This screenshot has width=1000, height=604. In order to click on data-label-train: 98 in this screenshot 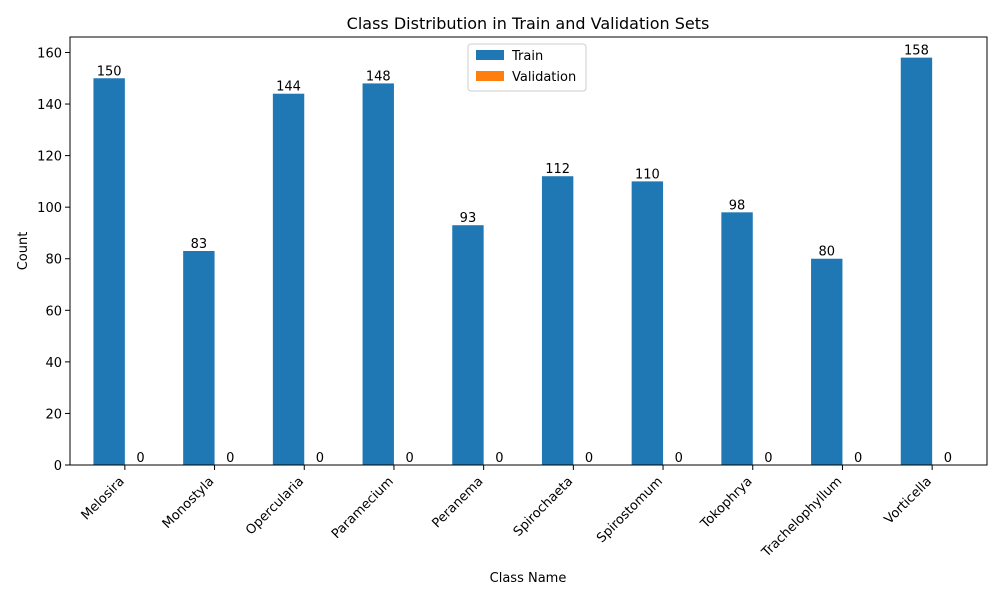, I will do `click(737, 205)`.